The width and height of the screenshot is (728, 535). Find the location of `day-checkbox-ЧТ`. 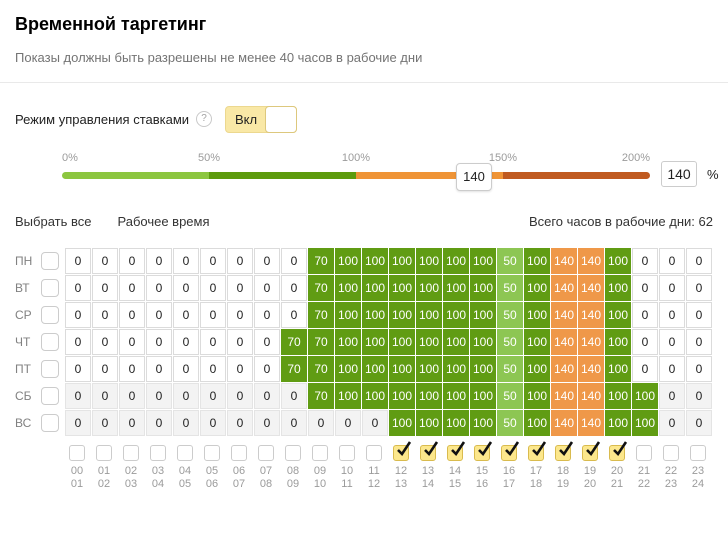

day-checkbox-ЧТ is located at coordinates (50, 342).